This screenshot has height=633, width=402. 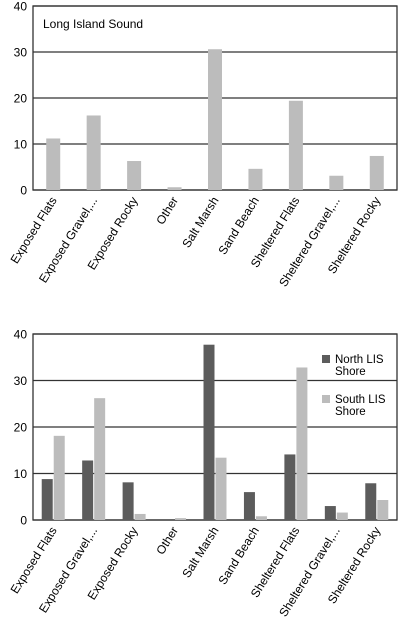 I want to click on legend-label: South LIS, so click(x=360, y=400).